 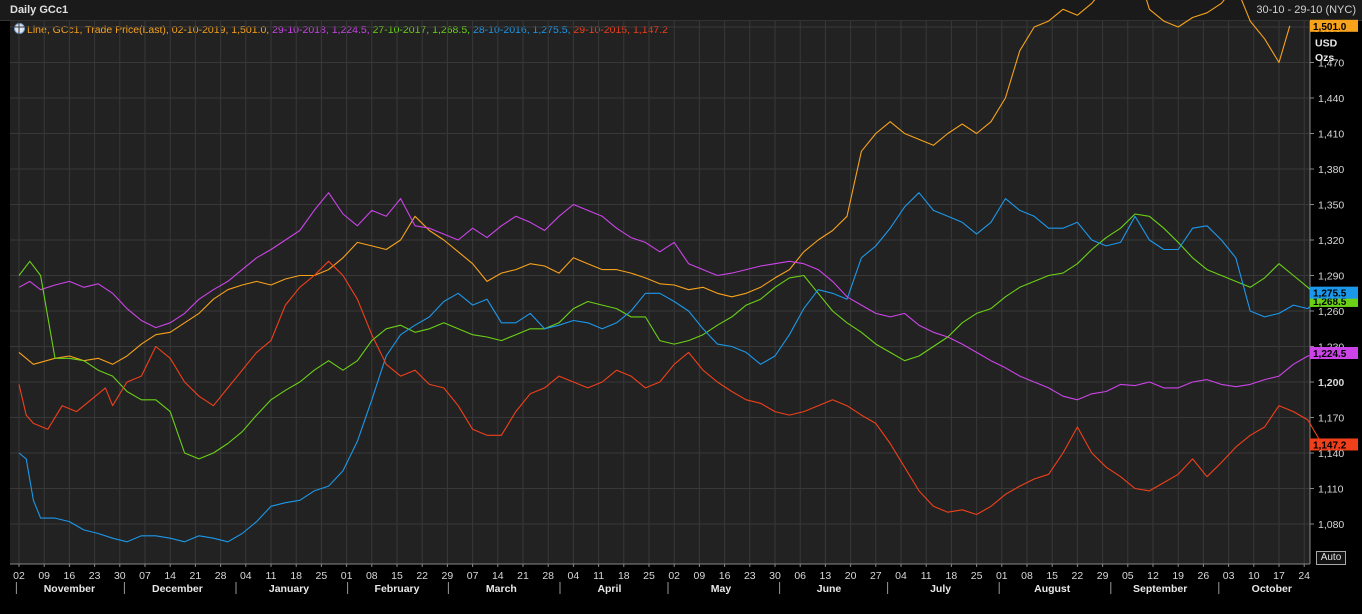 What do you see at coordinates (940, 589) in the screenshot?
I see `x-month-label: July` at bounding box center [940, 589].